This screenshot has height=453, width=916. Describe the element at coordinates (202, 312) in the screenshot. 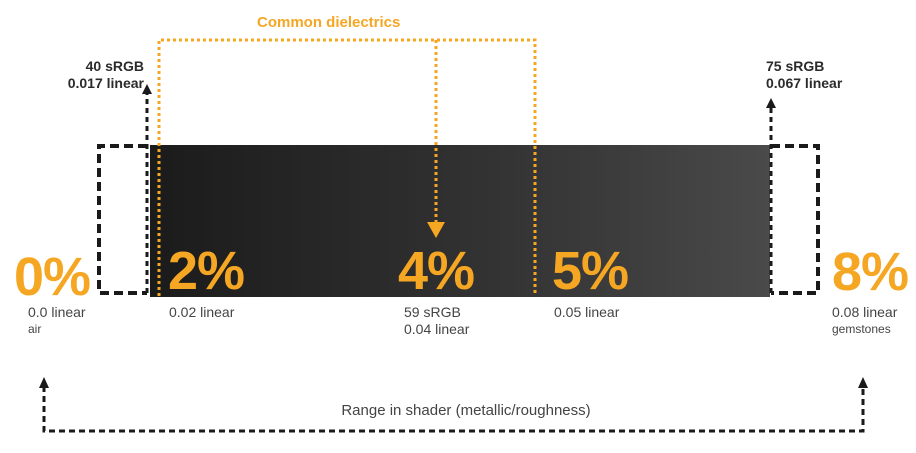

I see `stop-2-linear: 0.02 linear` at that location.